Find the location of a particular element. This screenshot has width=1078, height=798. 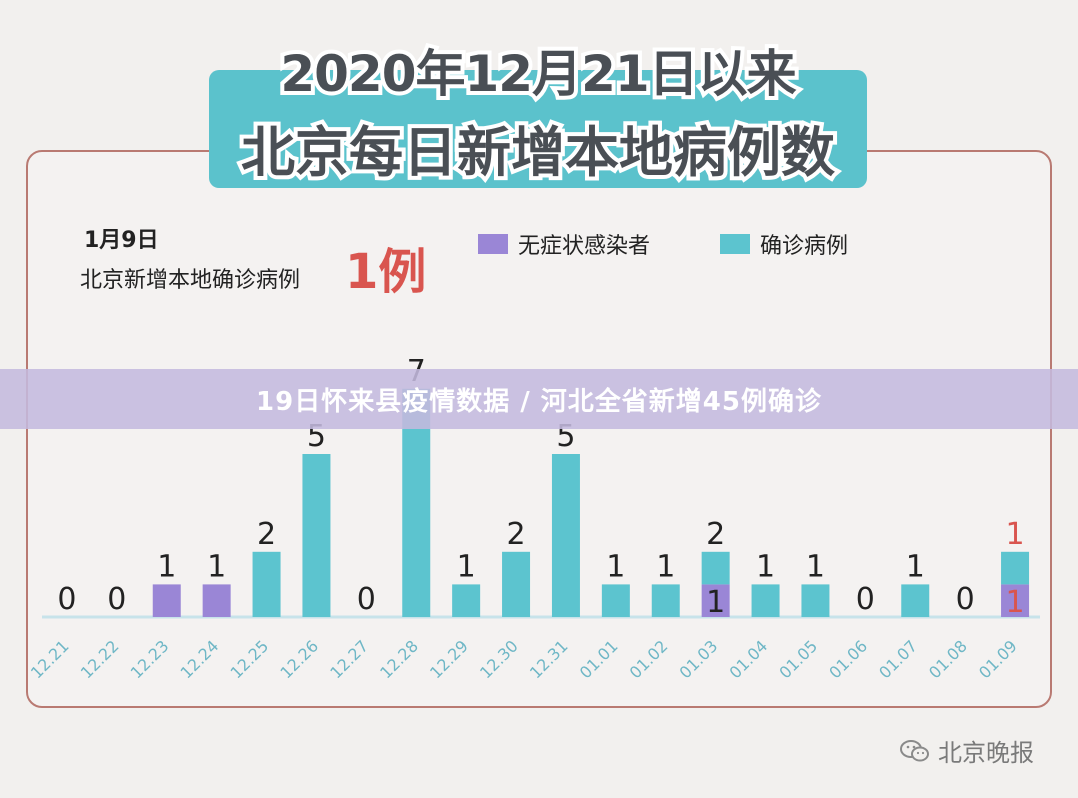

bar-confirmed-01.05 is located at coordinates (815, 600).